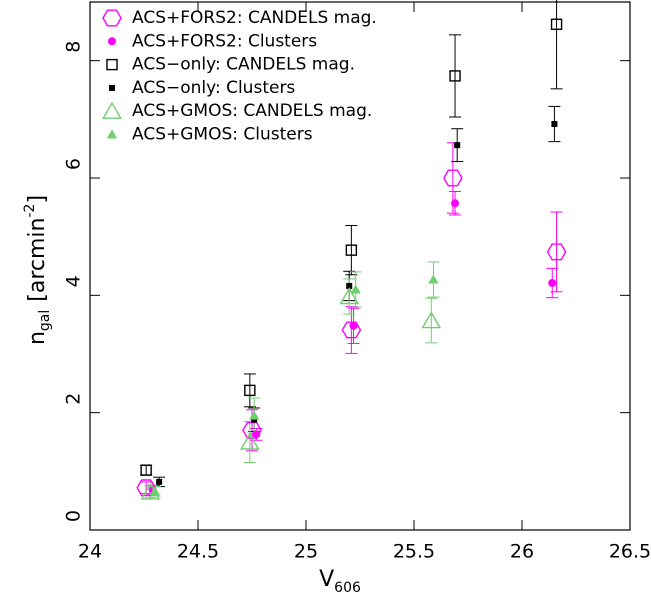 The height and width of the screenshot is (612, 651). What do you see at coordinates (224, 41) in the screenshot?
I see `legend-label: ACS+FORS2: Clusters` at bounding box center [224, 41].